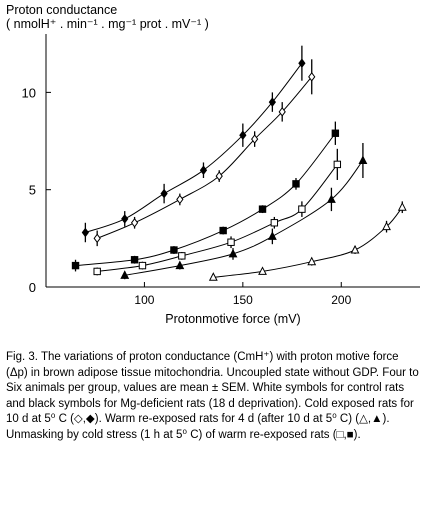  I want to click on y-tick-label: 5, so click(32, 190).